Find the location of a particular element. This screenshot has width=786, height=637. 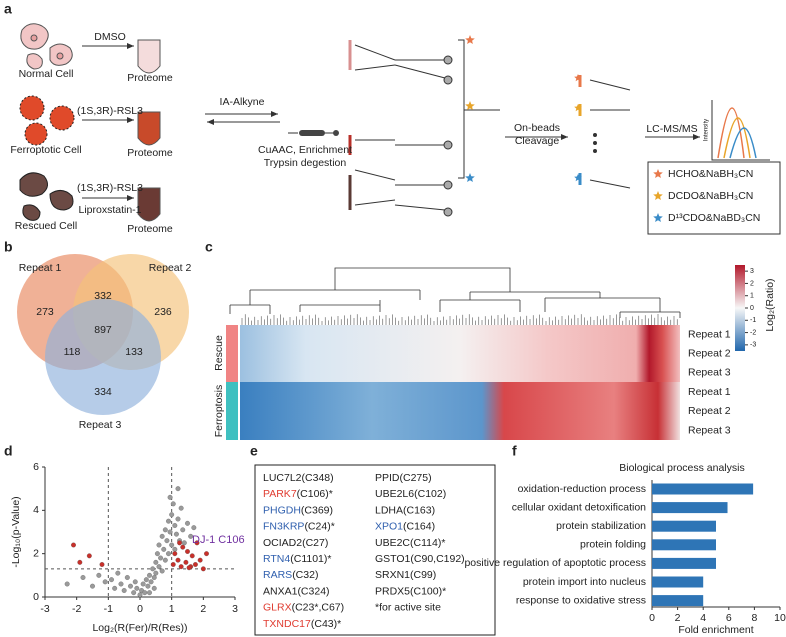

region-count: 897 is located at coordinates (103, 330).